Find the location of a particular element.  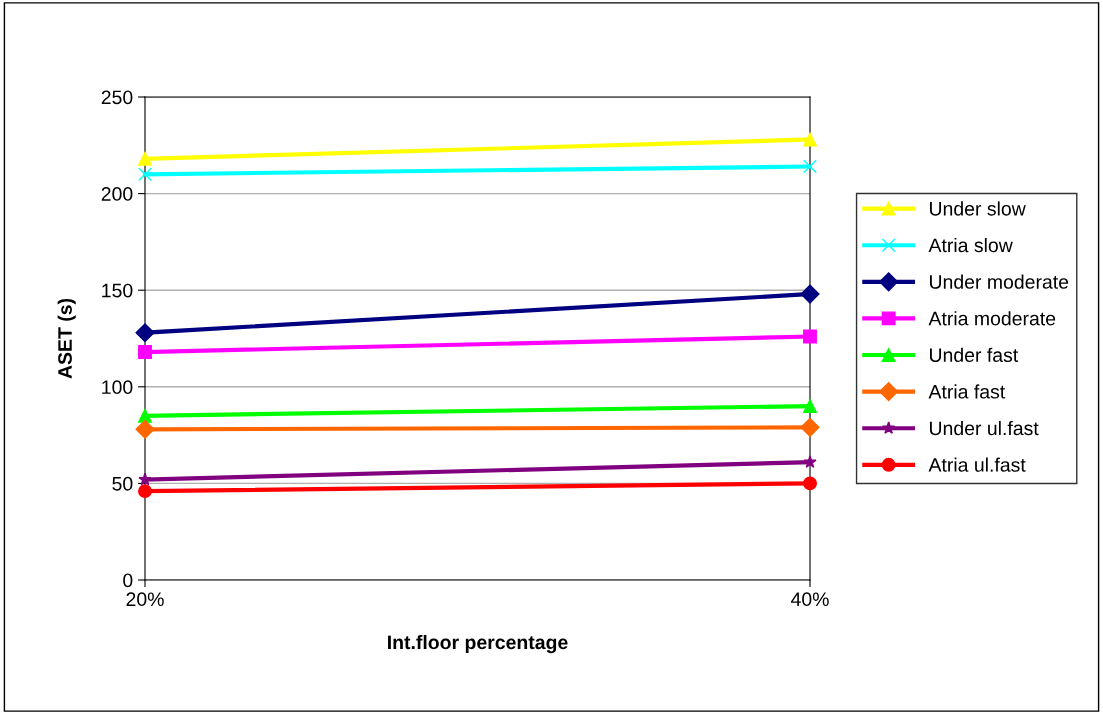

y-axis-title: ASET (s) is located at coordinates (66, 338).